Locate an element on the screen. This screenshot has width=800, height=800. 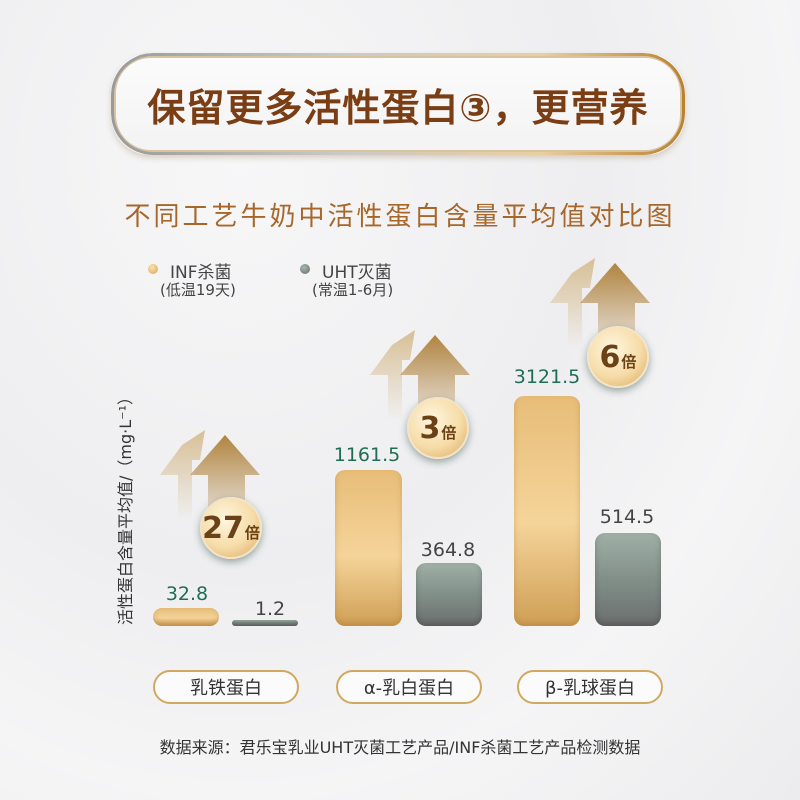
bar-value-uht-beta-lactoglobulin: 514.5 is located at coordinates (627, 517).